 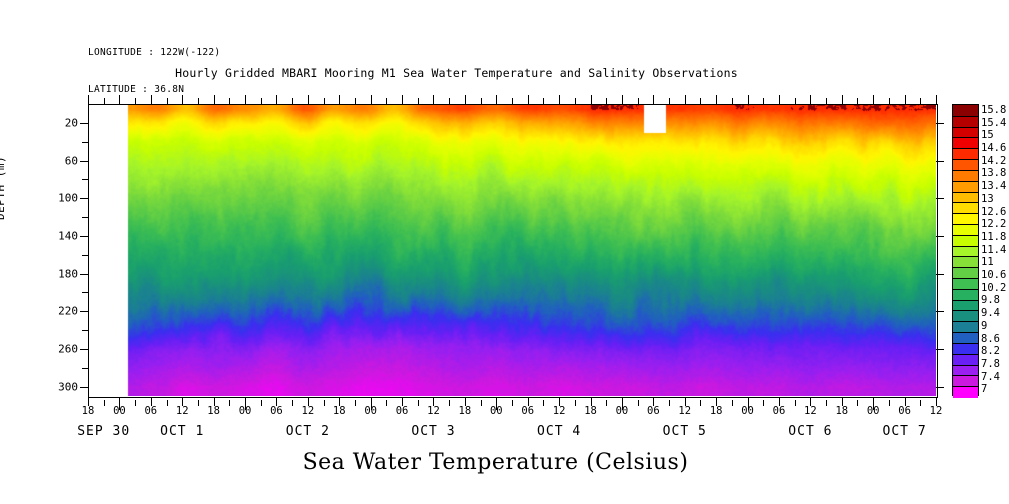 What do you see at coordinates (512, 403) in the screenshot?
I see `x-tick-marks-bottom` at bounding box center [512, 403].